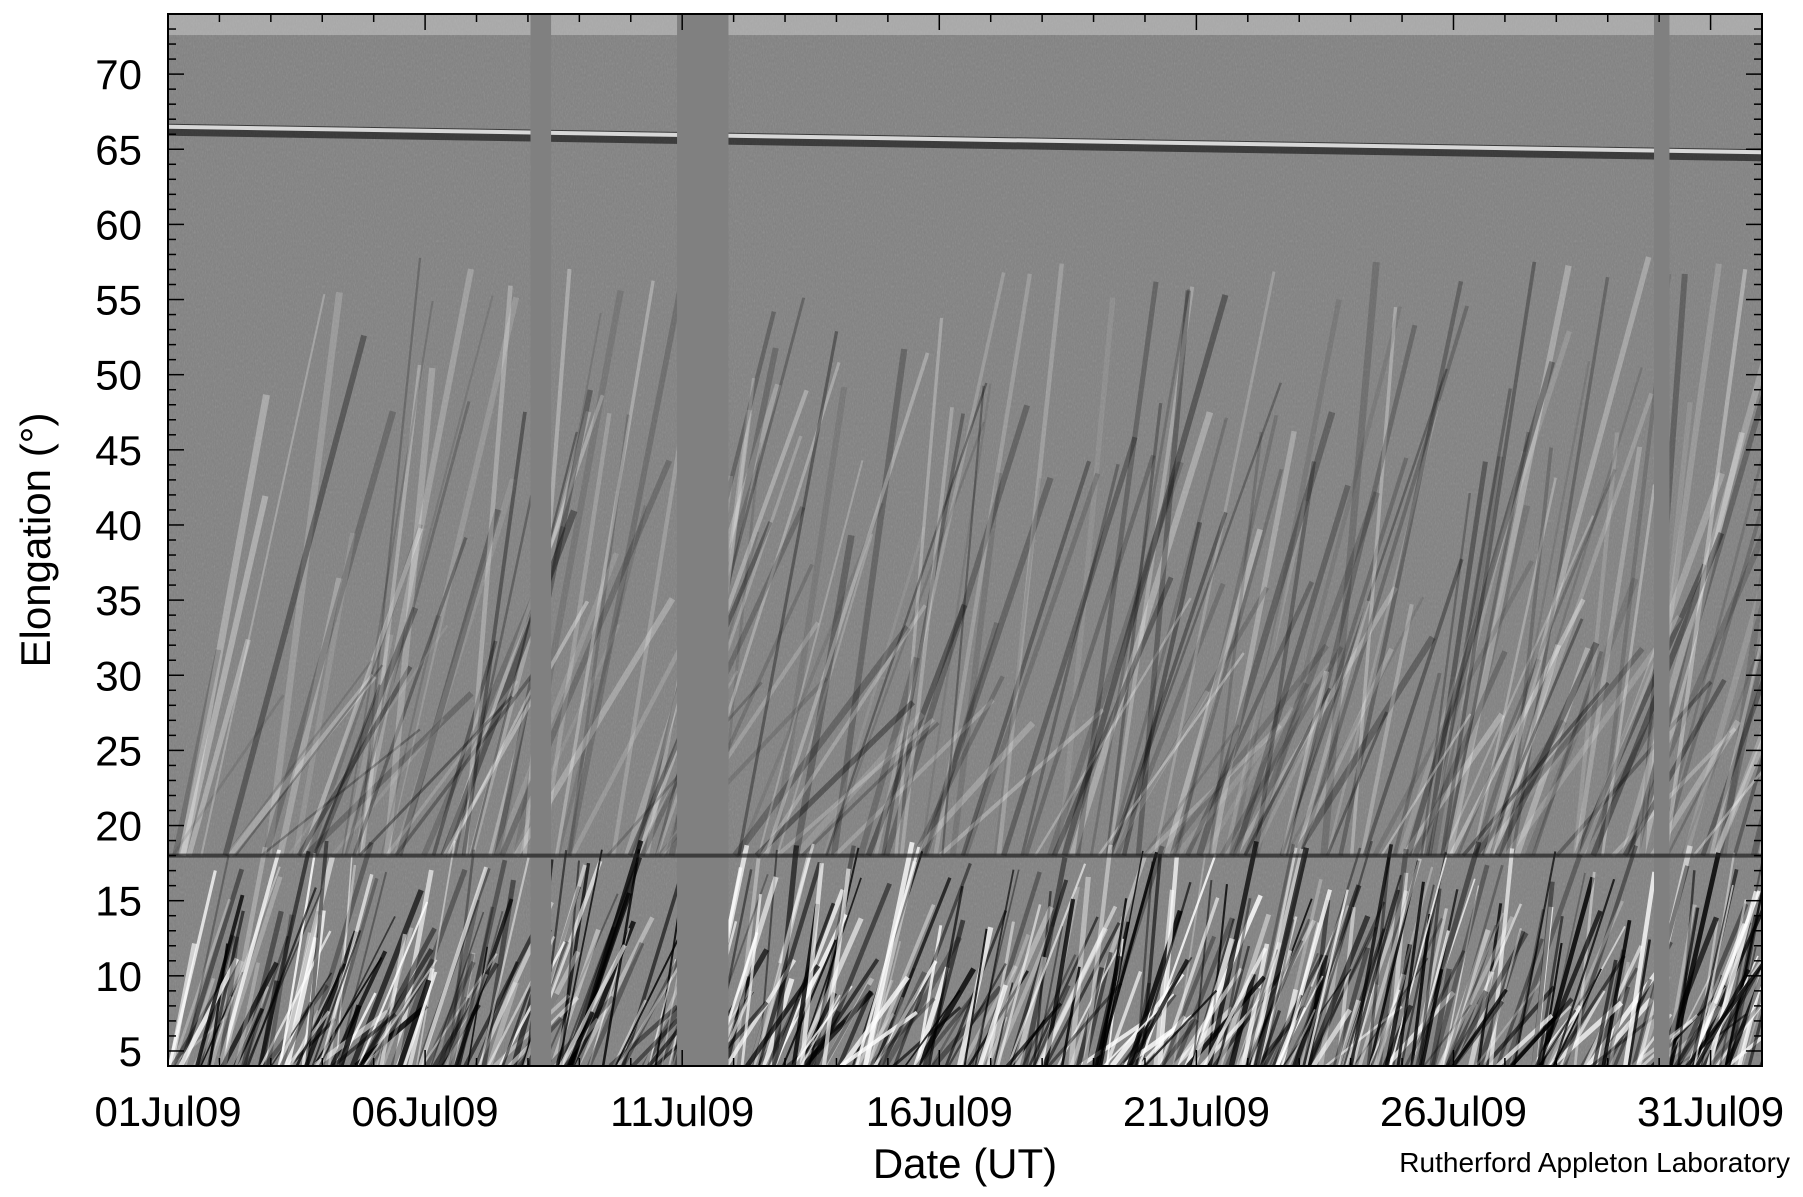  Describe the element at coordinates (118, 826) in the screenshot. I see `y-tick-label: 20` at that location.